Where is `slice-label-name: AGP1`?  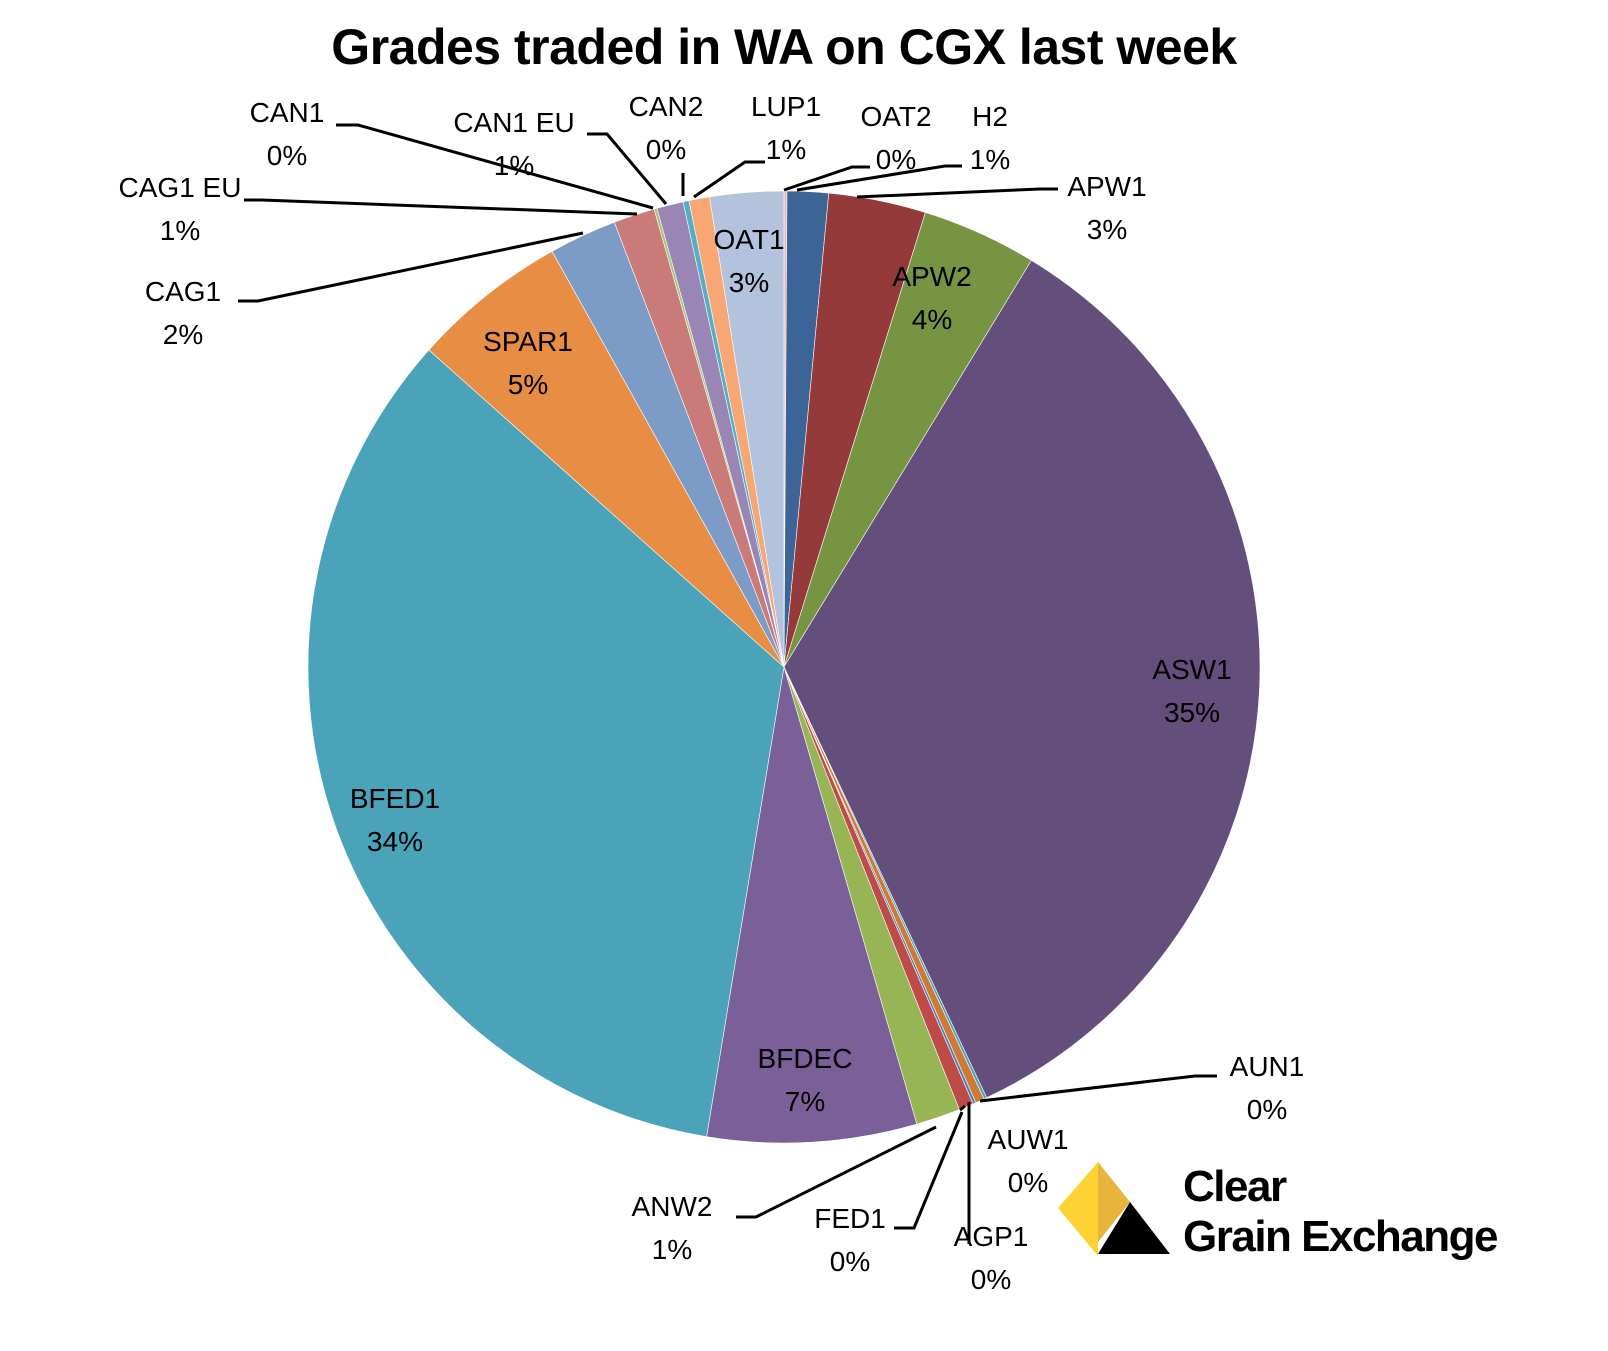
slice-label-name: AGP1 is located at coordinates (991, 1236).